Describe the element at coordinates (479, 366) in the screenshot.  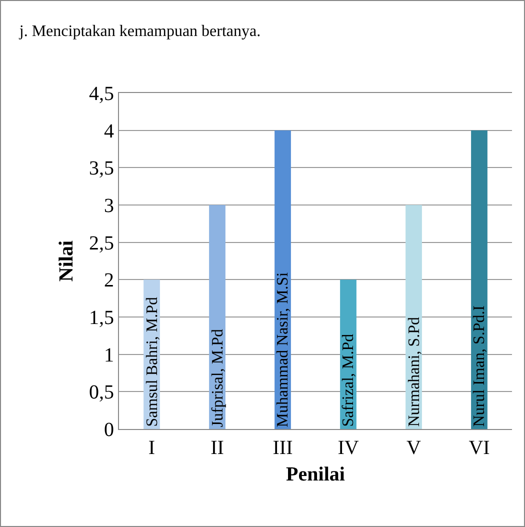
I see `annotation: Nurul Iman, S.Pd.I` at that location.